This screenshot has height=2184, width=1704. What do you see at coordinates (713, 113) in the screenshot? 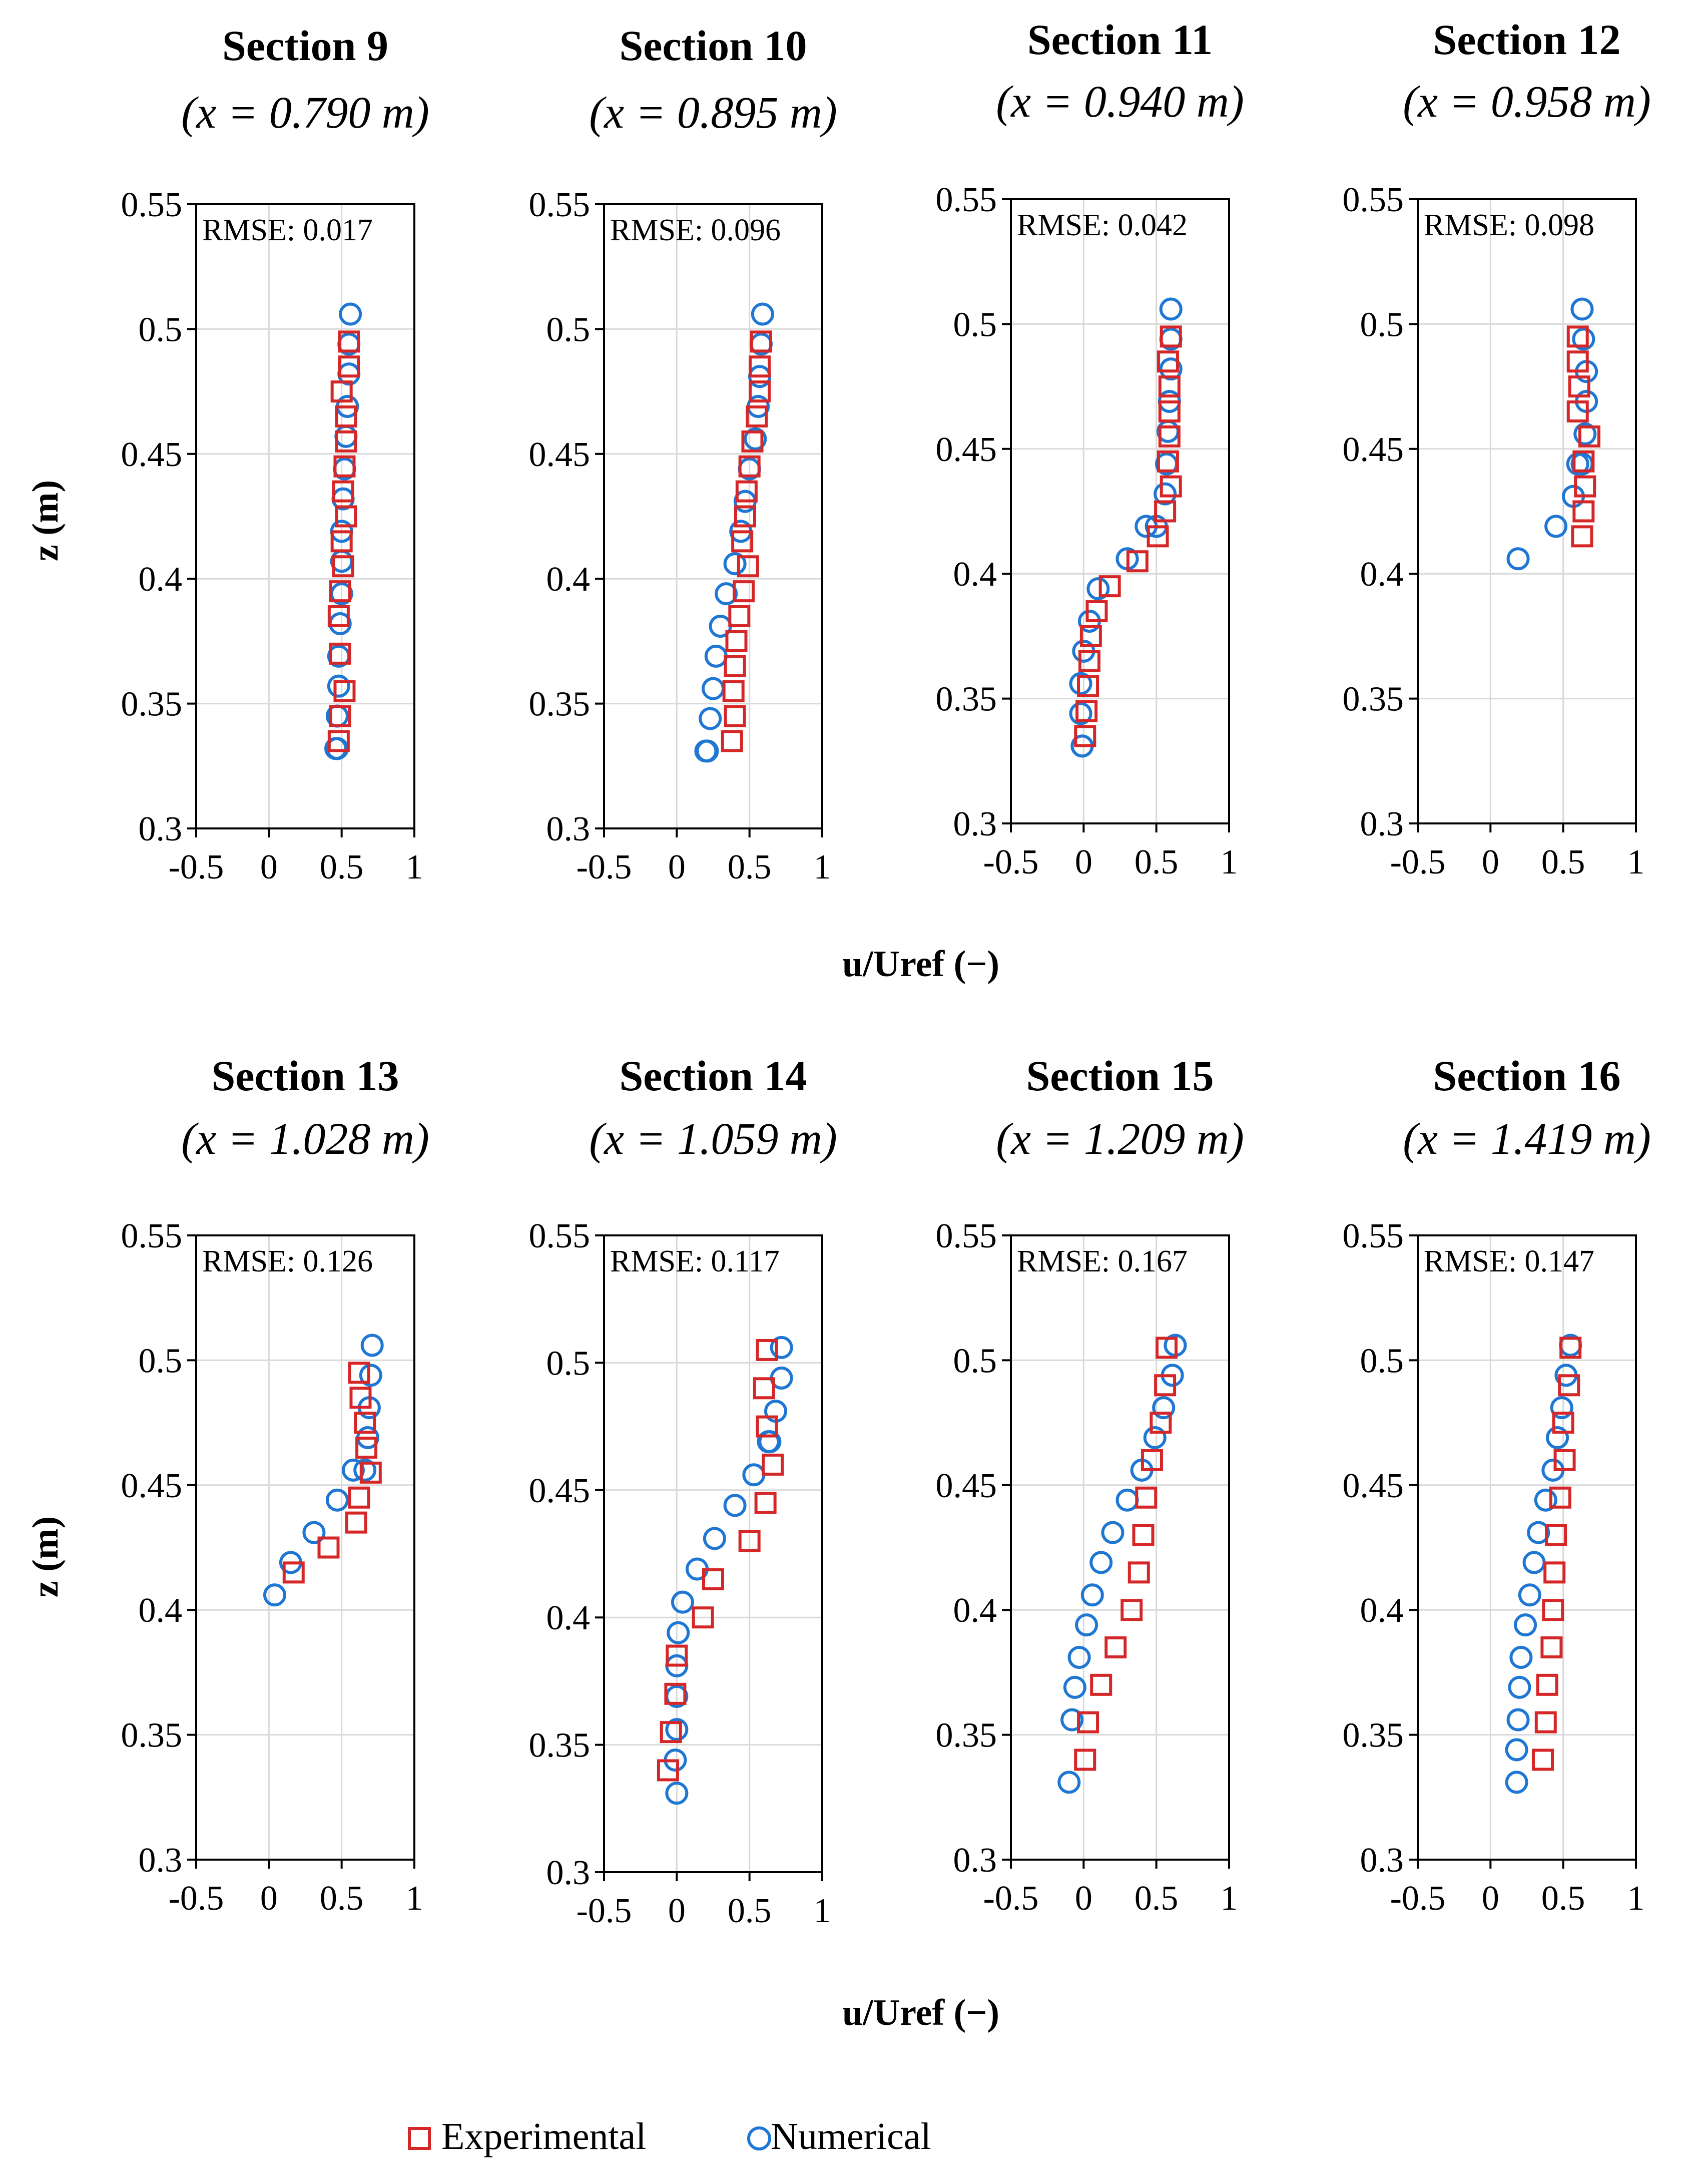
I see `panel-subtitle: (x = 0.895 m)` at bounding box center [713, 113].